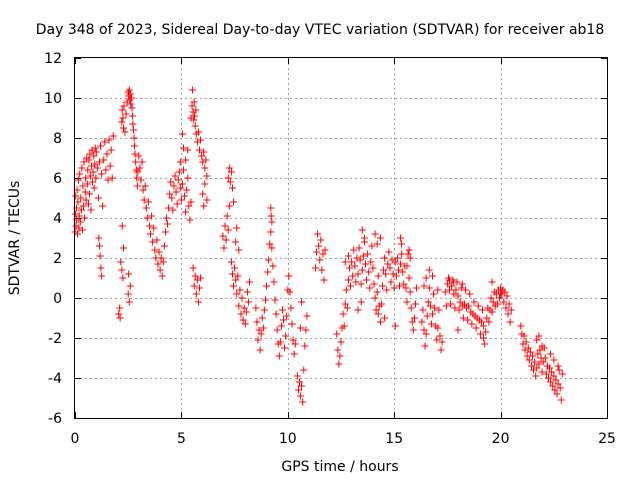 The width and height of the screenshot is (640, 480). Describe the element at coordinates (57, 259) in the screenshot. I see `y-tick-label: 2` at that location.